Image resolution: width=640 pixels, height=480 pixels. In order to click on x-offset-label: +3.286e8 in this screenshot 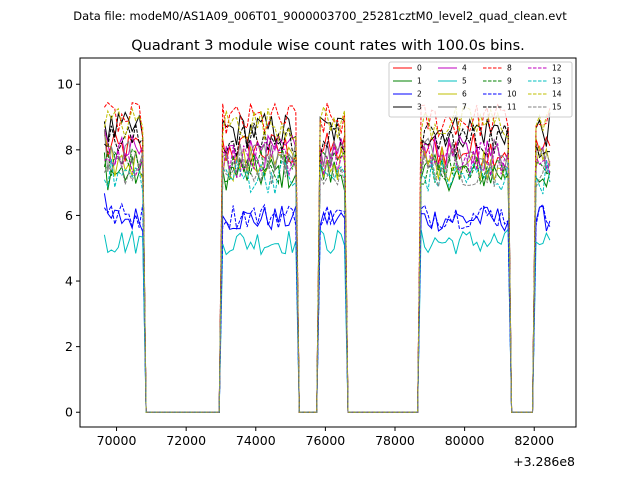, I will do `click(544, 461)`.